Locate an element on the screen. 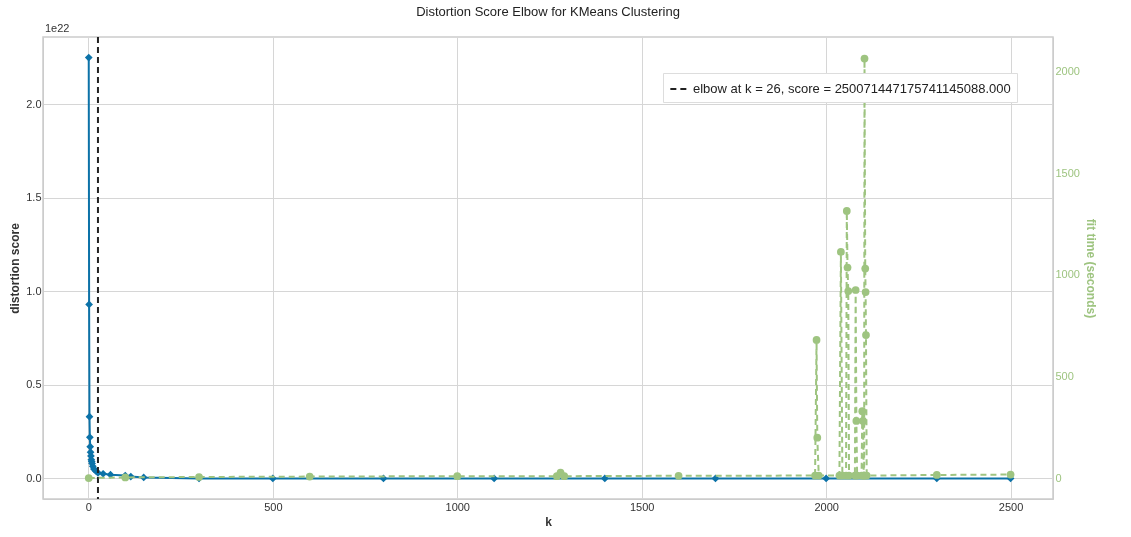 The width and height of the screenshot is (1131, 537). x-tick-label: 1000 is located at coordinates (457, 506).